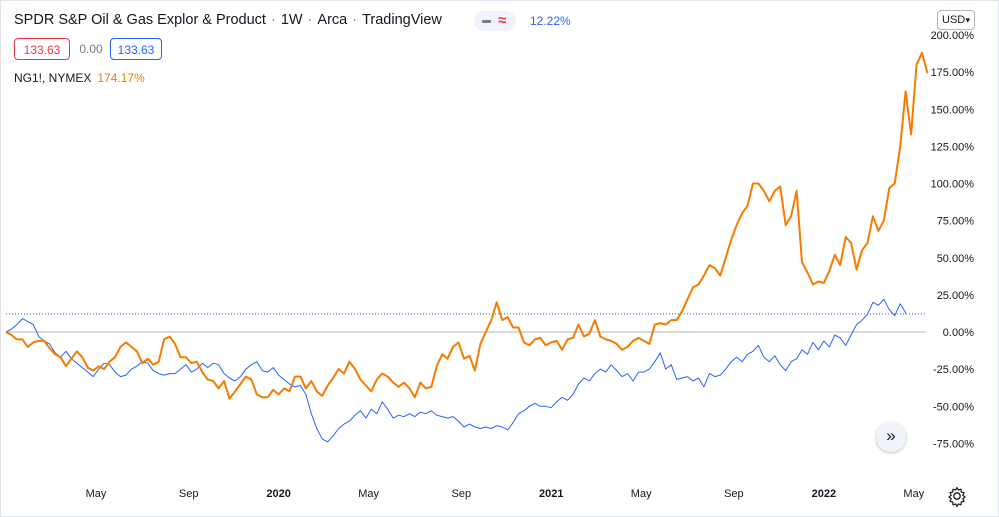 This screenshot has width=999, height=517. Describe the element at coordinates (551, 494) in the screenshot. I see `x-tick-label: 2021` at that location.